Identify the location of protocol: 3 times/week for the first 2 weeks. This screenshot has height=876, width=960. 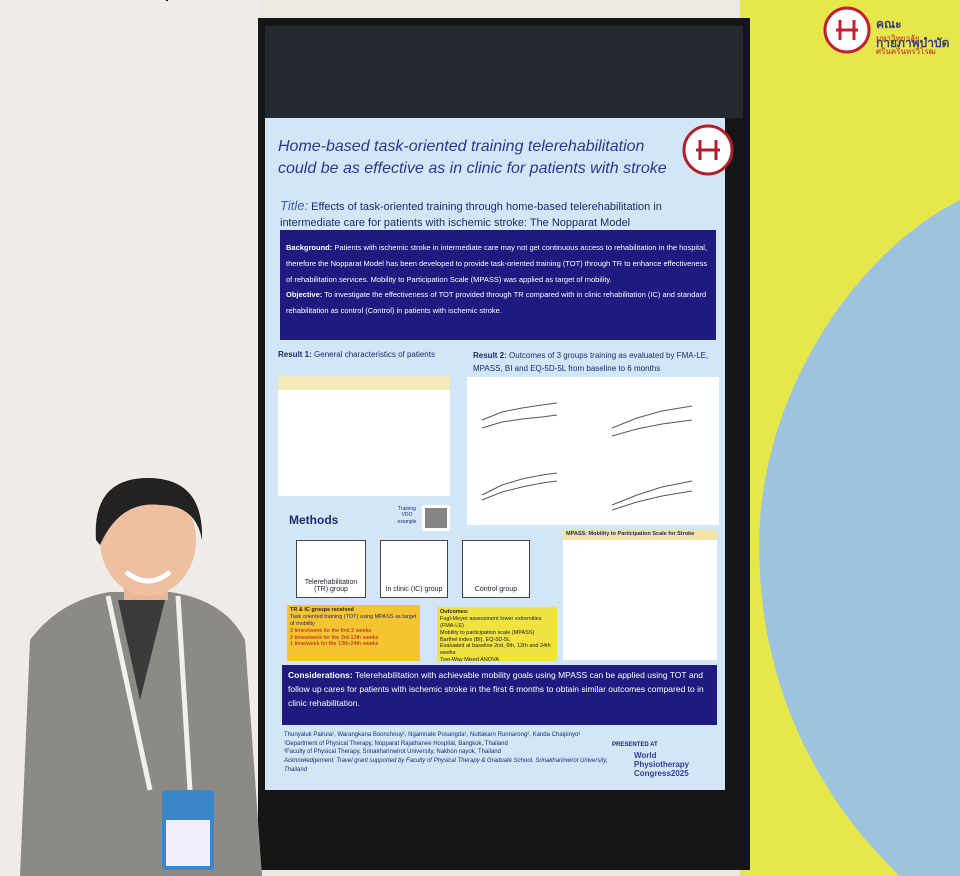
(331, 630).